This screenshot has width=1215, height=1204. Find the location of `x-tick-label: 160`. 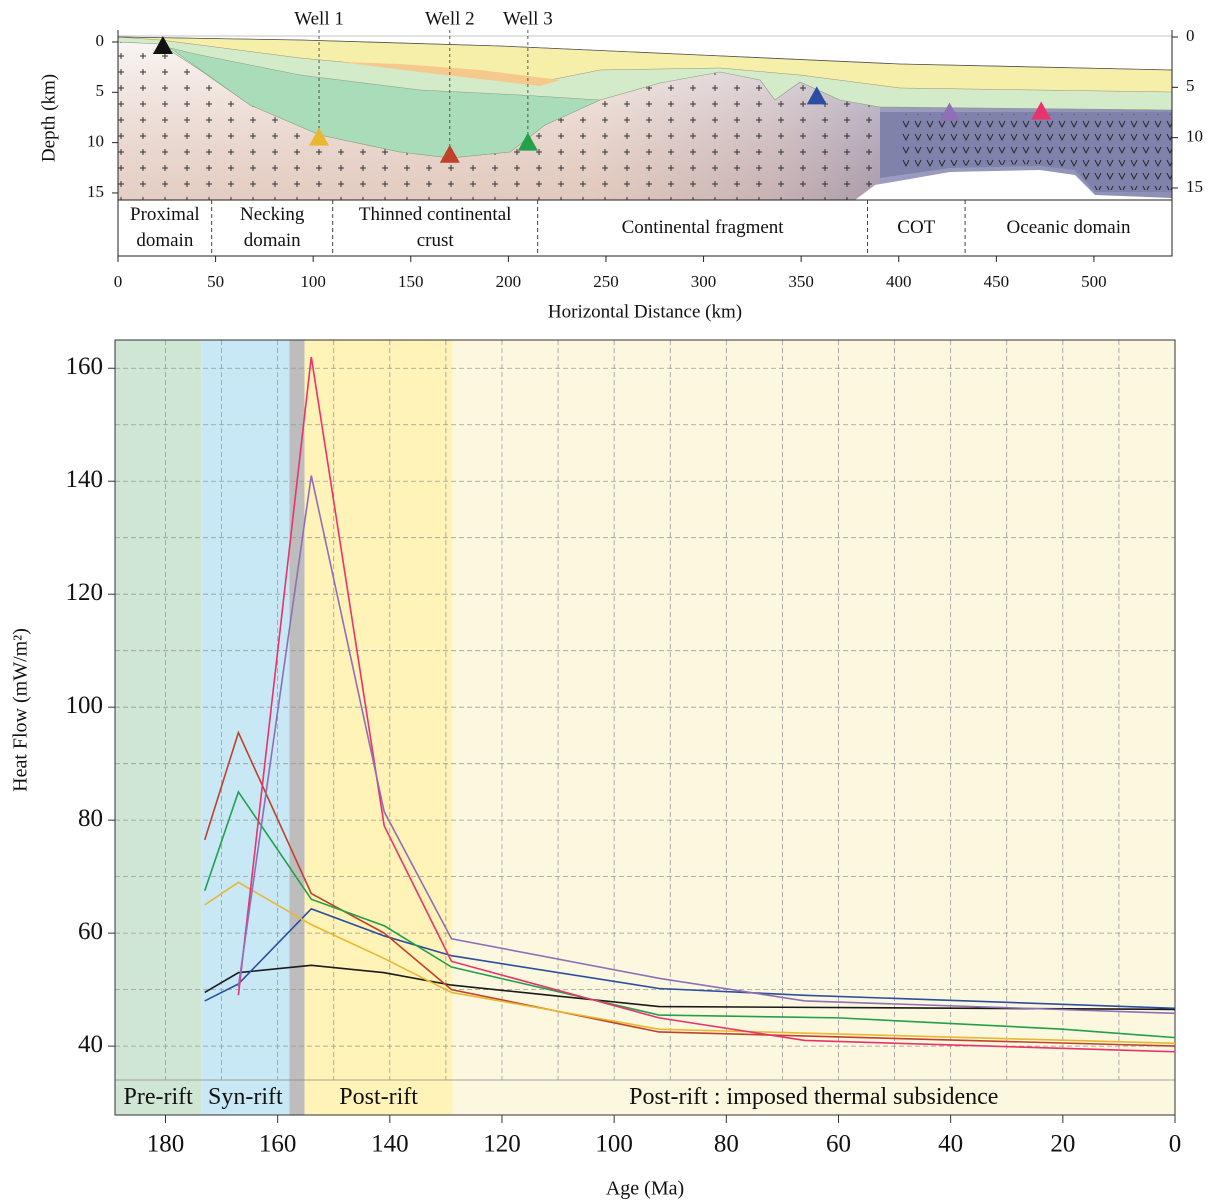

x-tick-label: 160 is located at coordinates (278, 1144).